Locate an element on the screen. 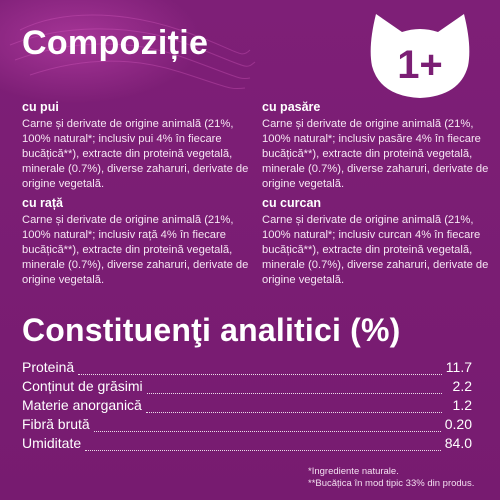 This screenshot has width=500, height=500. analysis-row-moisture: Umiditate 84.0 is located at coordinates (247, 443).